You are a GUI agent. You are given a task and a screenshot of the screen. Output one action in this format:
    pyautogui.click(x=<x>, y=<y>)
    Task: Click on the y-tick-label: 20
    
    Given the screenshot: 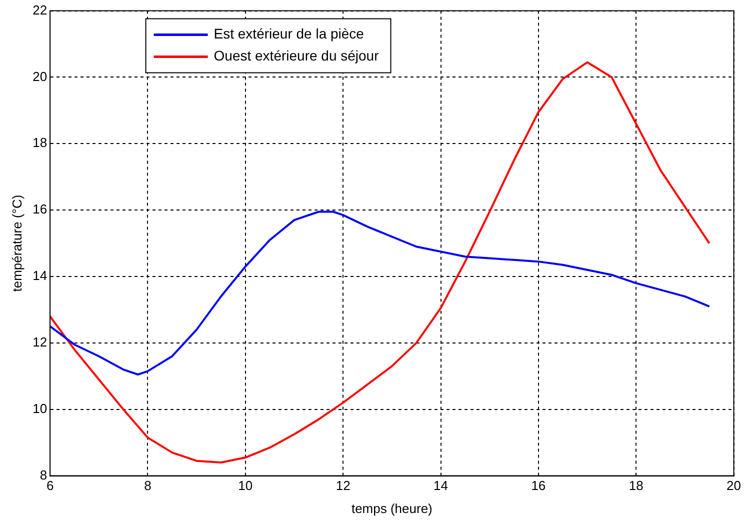 What is the action you would take?
    pyautogui.click(x=40, y=76)
    